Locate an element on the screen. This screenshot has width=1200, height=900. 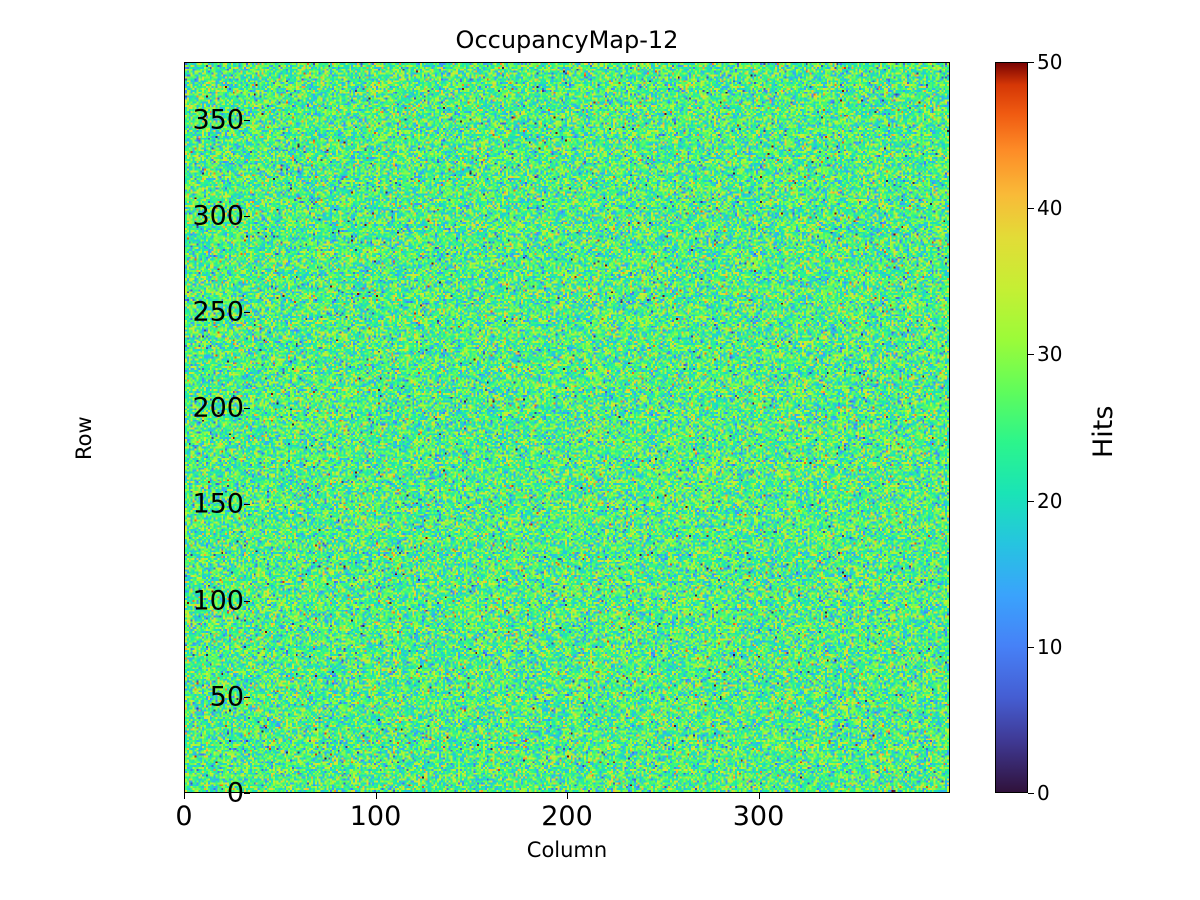
colorbar-tick-label: 0 is located at coordinates (1043, 793).